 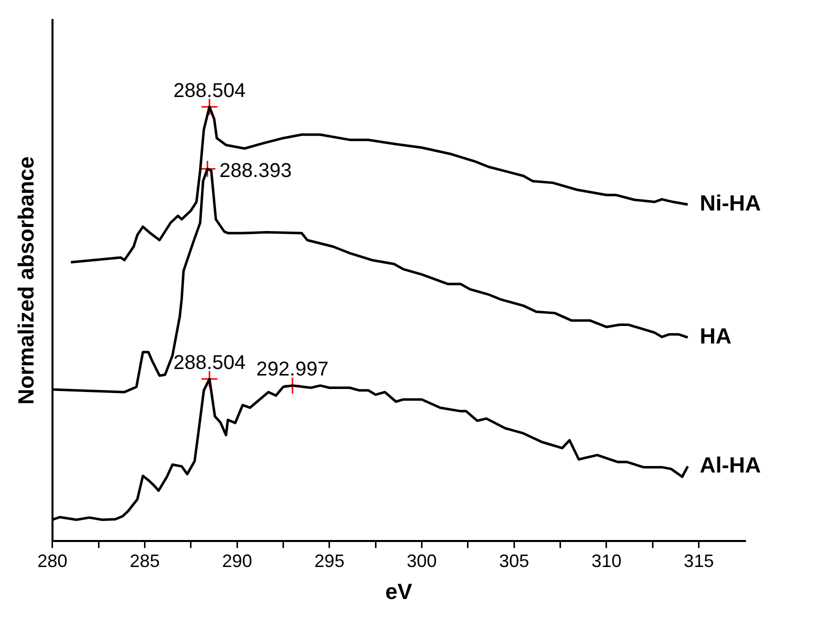 I want to click on x-tick-label: 280, so click(x=52, y=560).